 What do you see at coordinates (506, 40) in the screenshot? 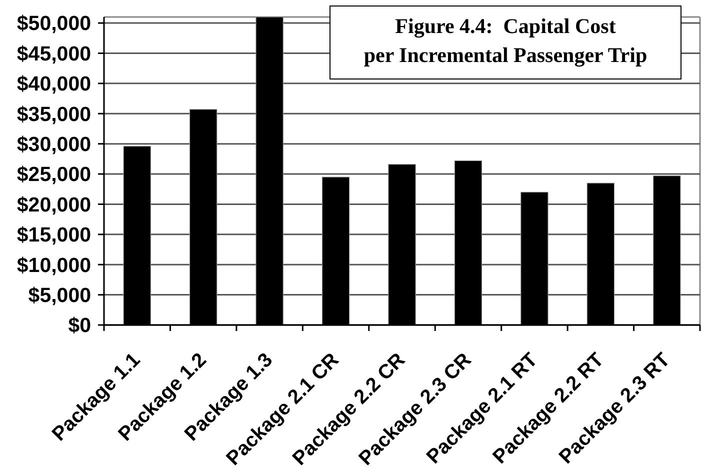
I see `text: Figure 4.4: Capital Cost per Incremental Passenger Trip` at bounding box center [506, 40].